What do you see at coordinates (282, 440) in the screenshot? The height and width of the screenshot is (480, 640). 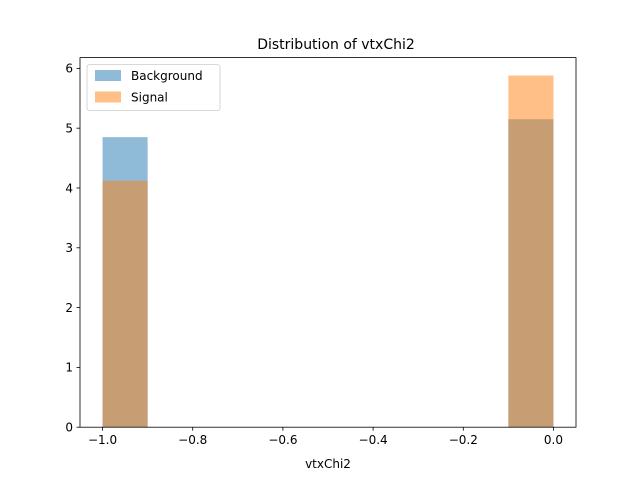 I see `x-tick-label: −0.6` at bounding box center [282, 440].